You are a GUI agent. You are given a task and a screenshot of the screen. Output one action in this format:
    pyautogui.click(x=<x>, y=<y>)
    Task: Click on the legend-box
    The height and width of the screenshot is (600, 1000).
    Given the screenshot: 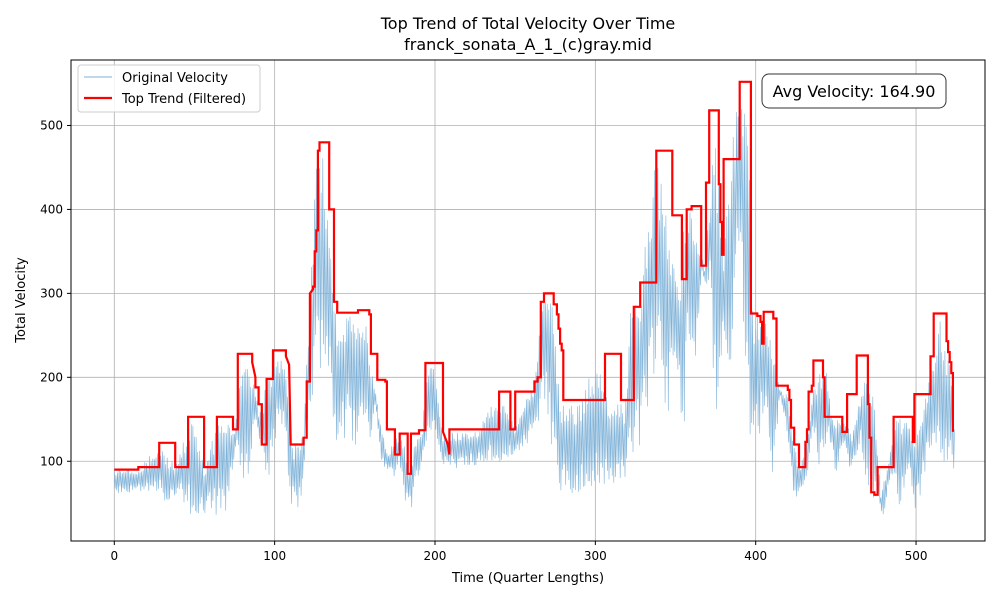 What is the action you would take?
    pyautogui.click(x=169, y=88)
    